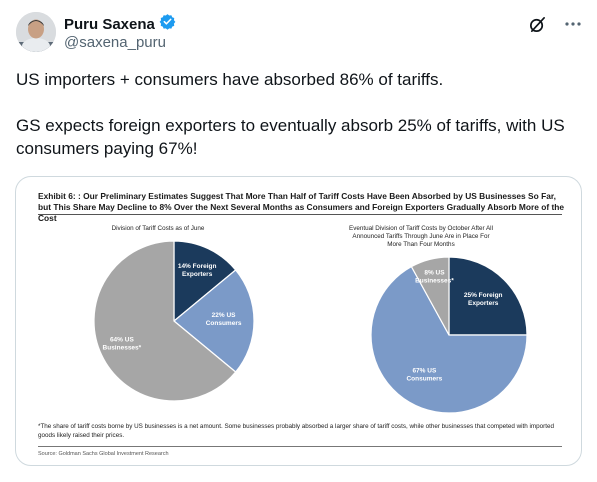 This screenshot has width=597, height=482. What do you see at coordinates (197, 270) in the screenshot?
I see `left-pie-label-0: 14% Foreign Exporters` at bounding box center [197, 270].